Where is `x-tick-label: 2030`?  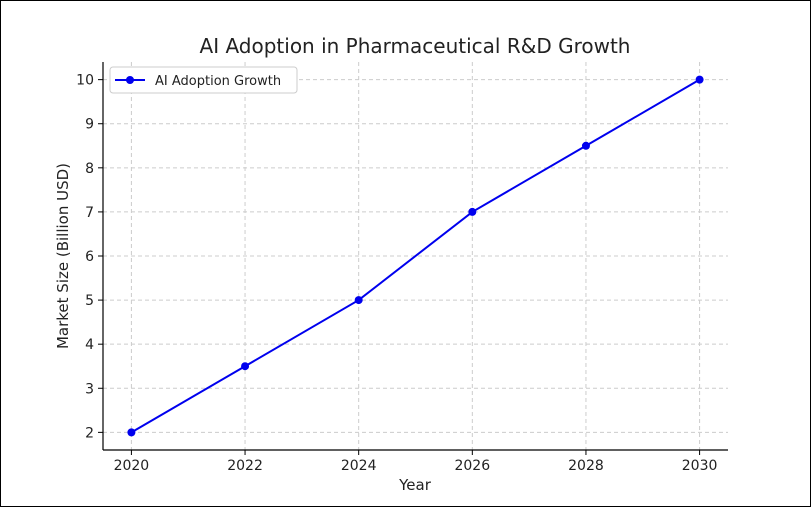
x-tick-label: 2030 is located at coordinates (700, 466).